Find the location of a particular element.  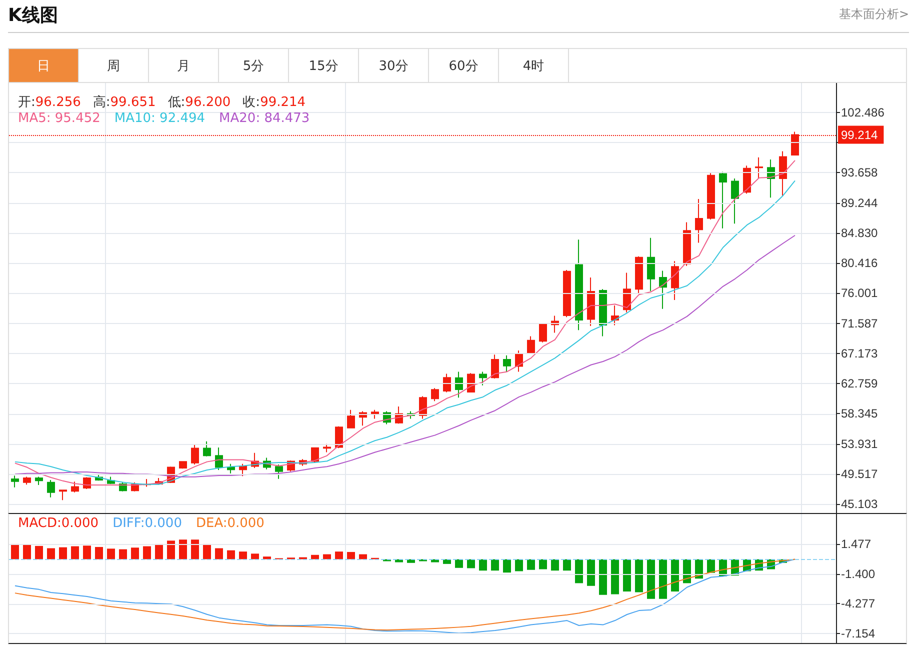

y-tick-label: 93.658 is located at coordinates (859, 173).